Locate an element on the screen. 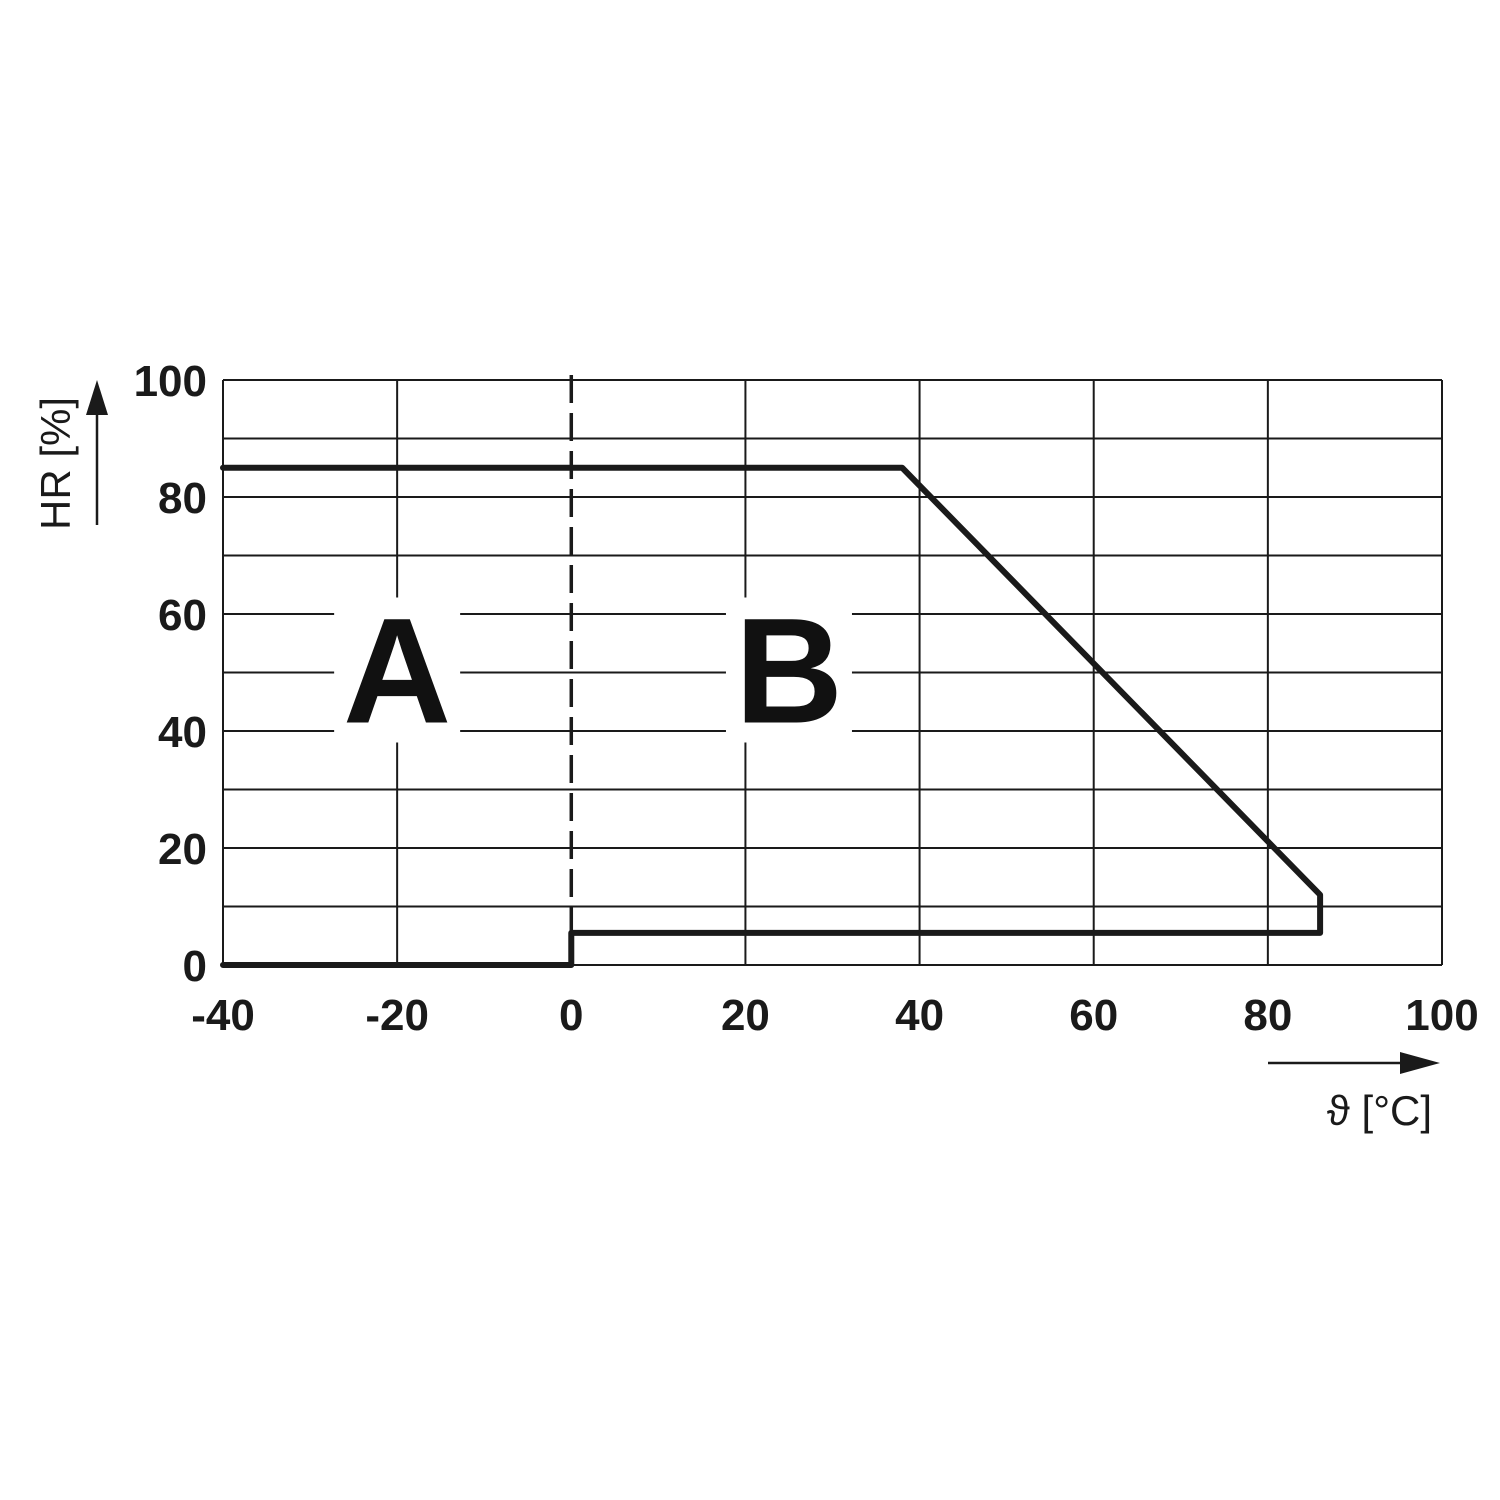  y-axis-arrow-icon is located at coordinates (97, 397).